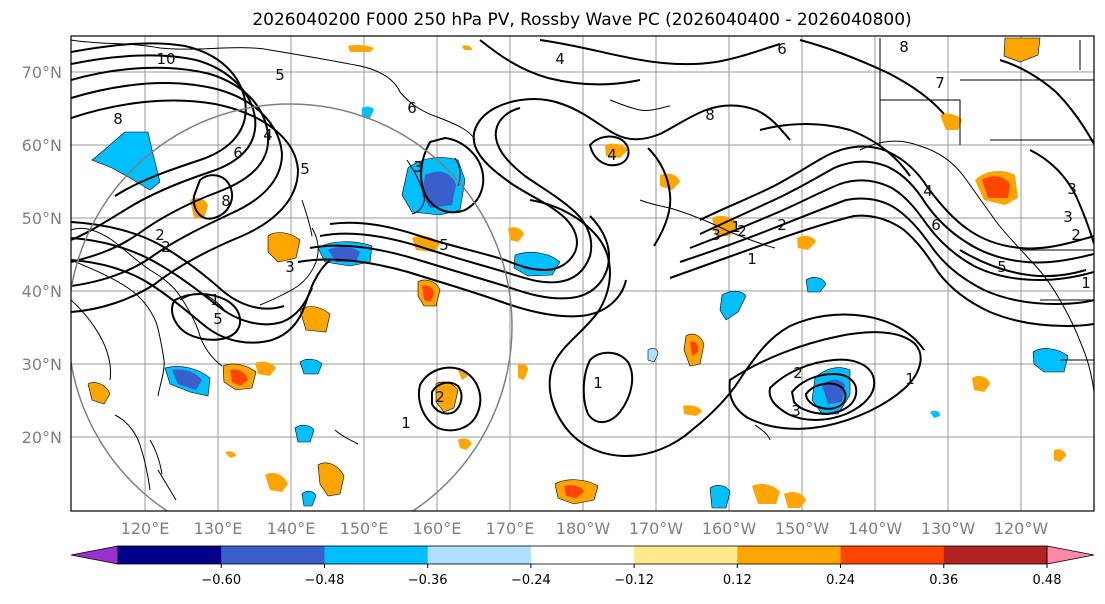  Describe the element at coordinates (364, 528) in the screenshot. I see `lon-label: 150°E` at that location.